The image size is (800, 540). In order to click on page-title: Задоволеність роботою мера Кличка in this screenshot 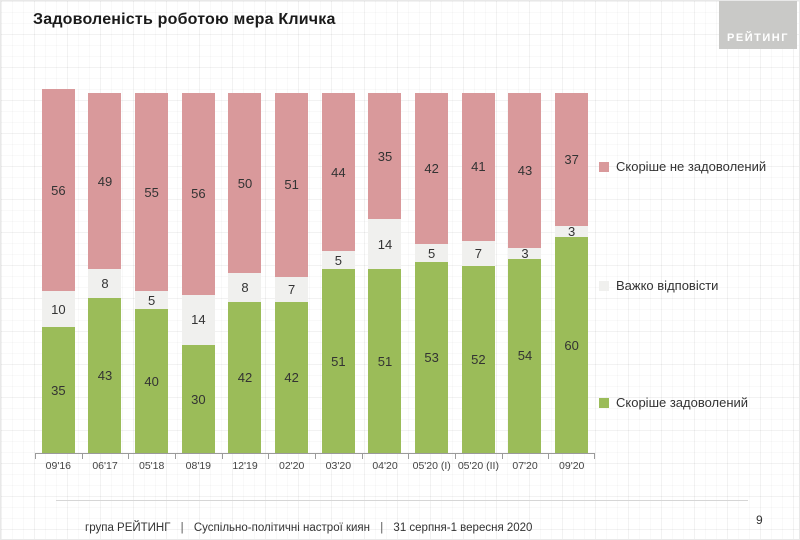, I will do `click(184, 19)`.